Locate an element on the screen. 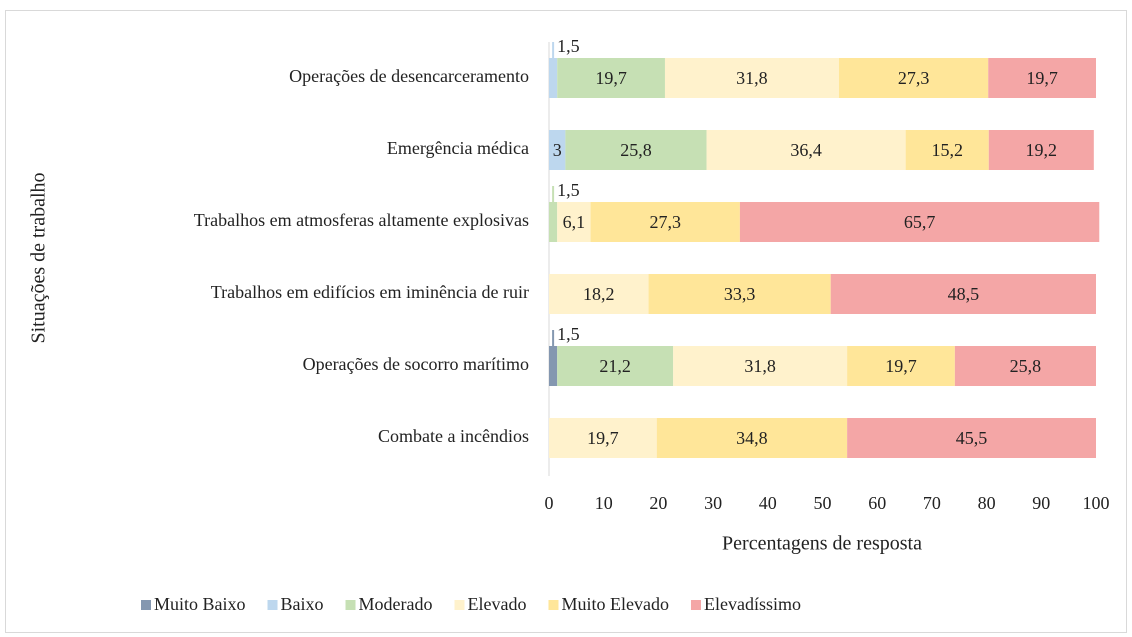 This screenshot has width=1132, height=637. value-label: 45,5 is located at coordinates (972, 438).